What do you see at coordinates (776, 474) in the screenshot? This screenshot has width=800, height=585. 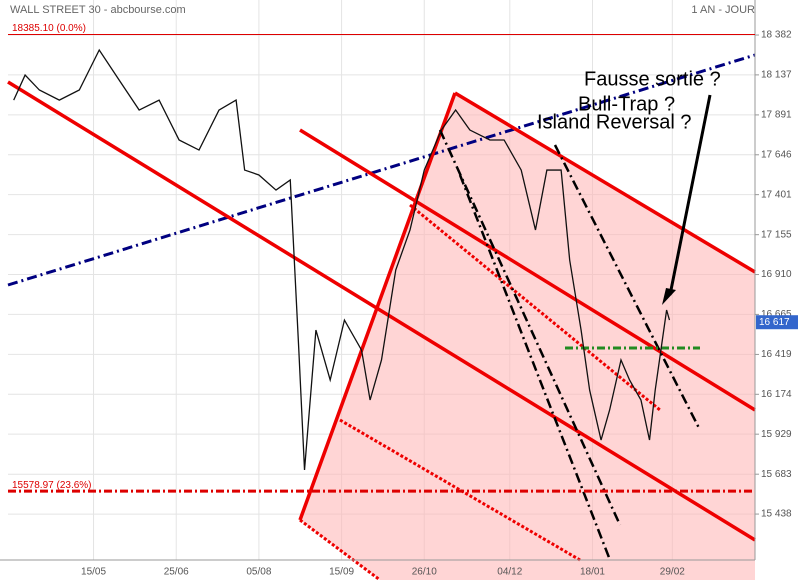 I see `y-tick-label: 15 683` at bounding box center [776, 474].